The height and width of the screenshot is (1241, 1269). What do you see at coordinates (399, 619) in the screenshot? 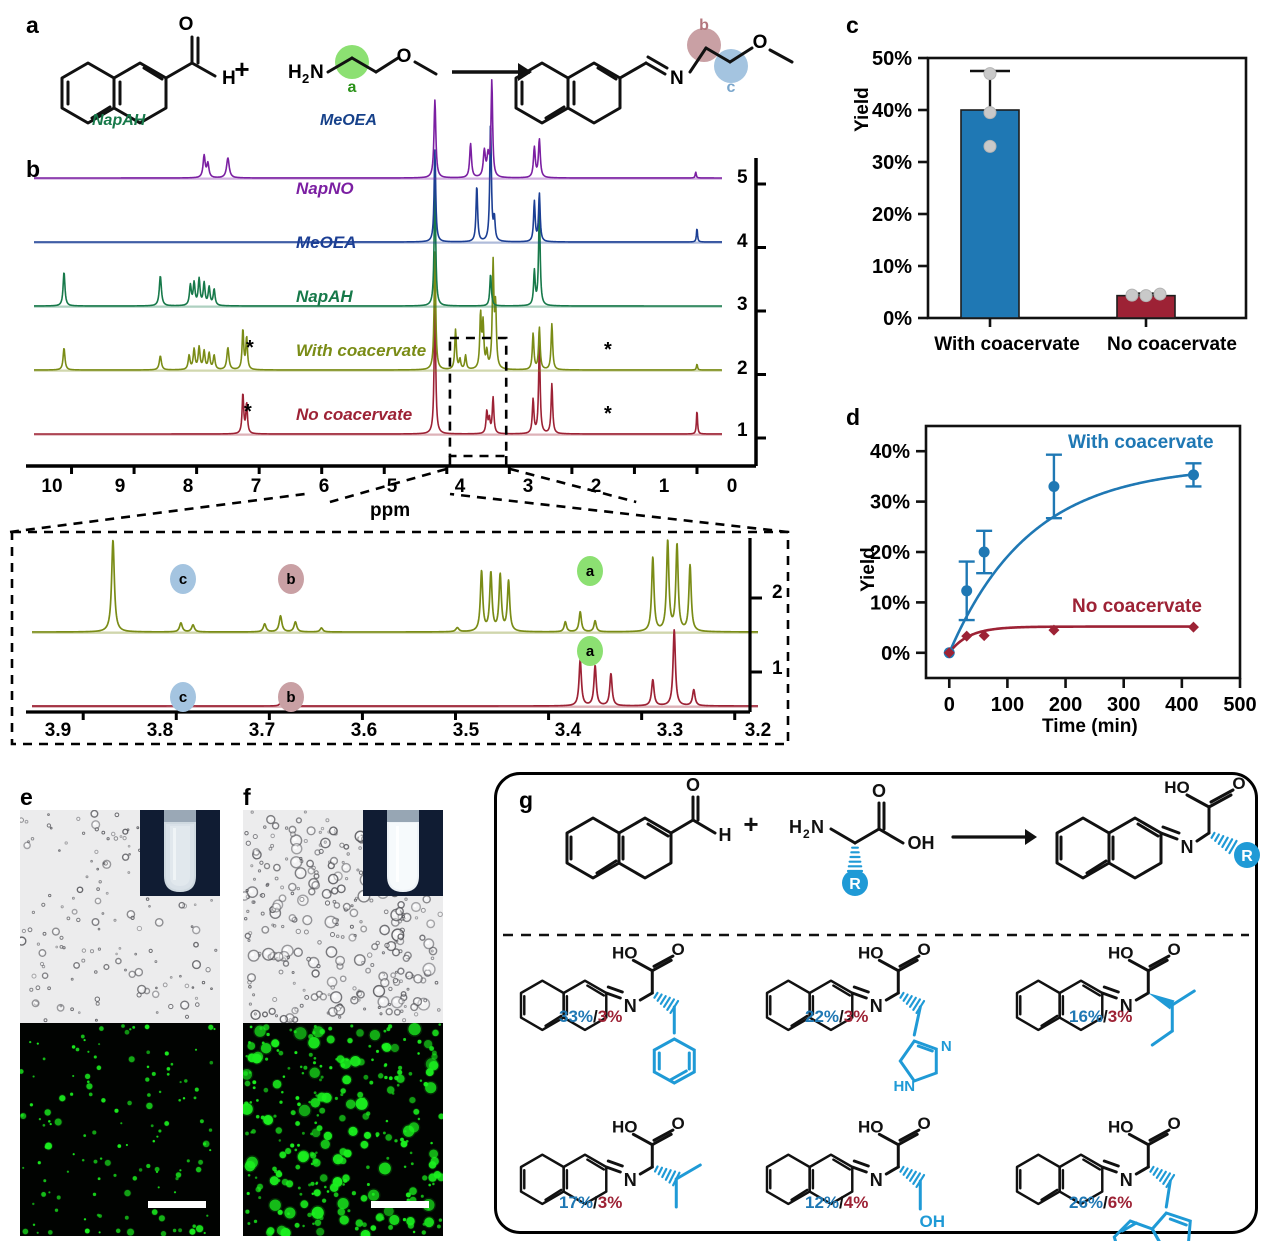
I see `nmr-inset-svg` at bounding box center [399, 619].